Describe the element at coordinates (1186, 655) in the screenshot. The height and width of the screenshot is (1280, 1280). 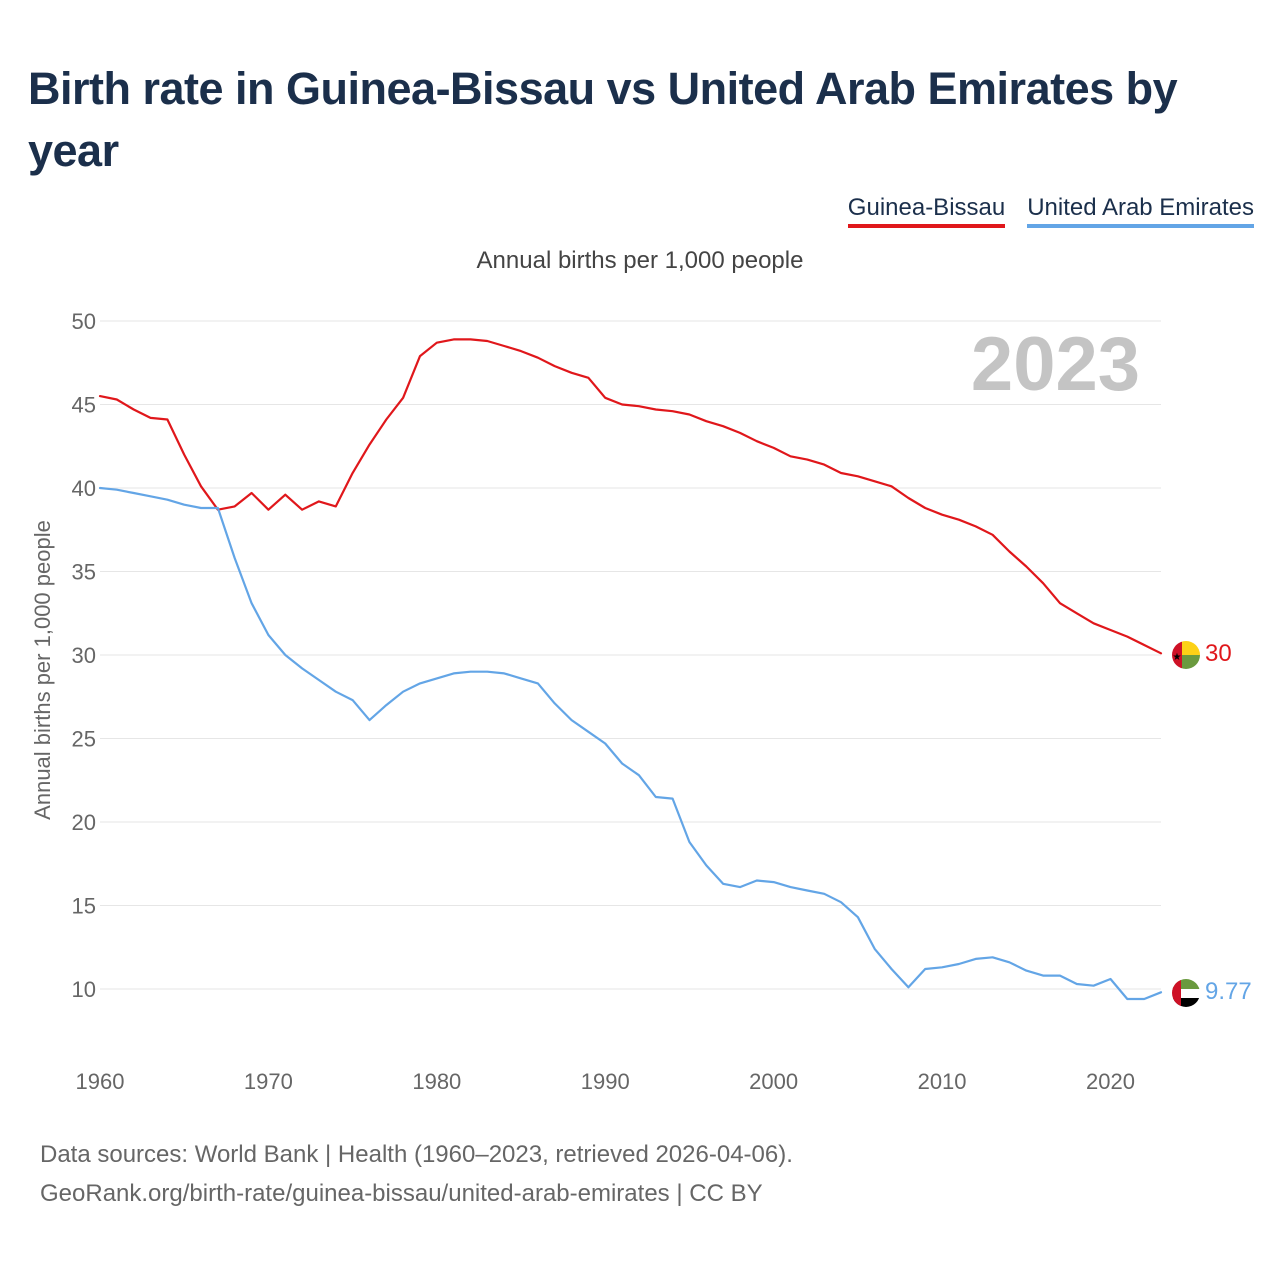
I see `guinea-bissau-flag: ★` at that location.